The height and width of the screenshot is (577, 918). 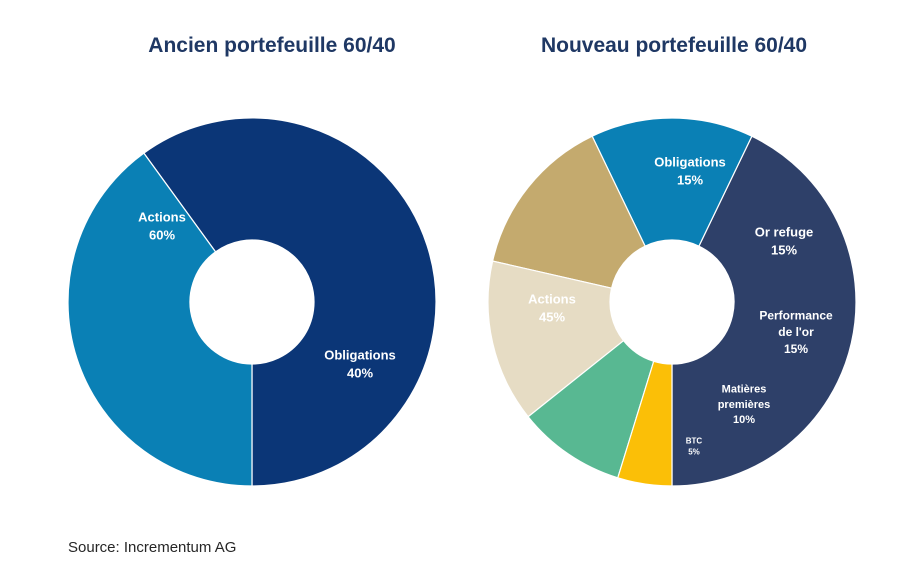 I want to click on new-label-obligations-line: 15%, so click(x=690, y=180).